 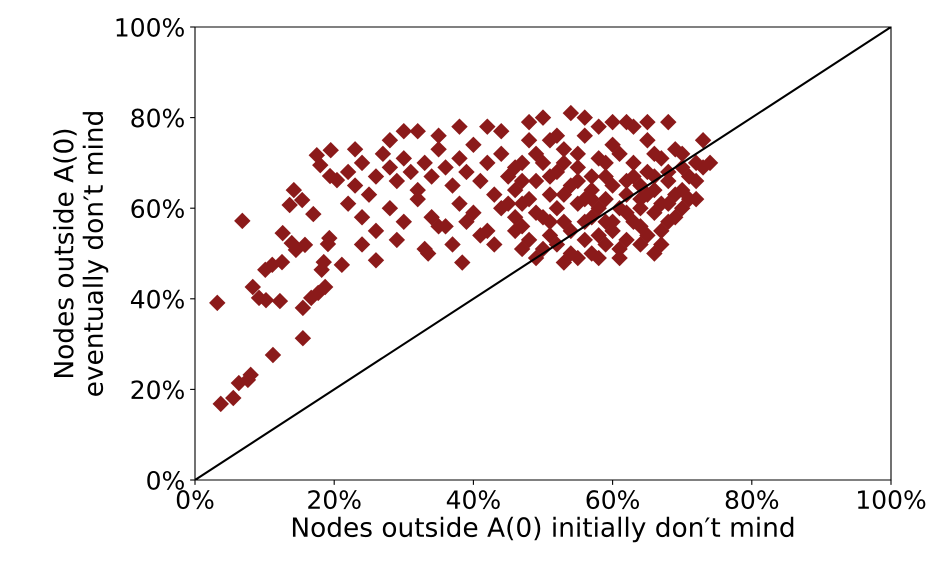 I want to click on y-axis-title: Nodes outside A(0) eventually don′t mind, so click(x=80, y=254).